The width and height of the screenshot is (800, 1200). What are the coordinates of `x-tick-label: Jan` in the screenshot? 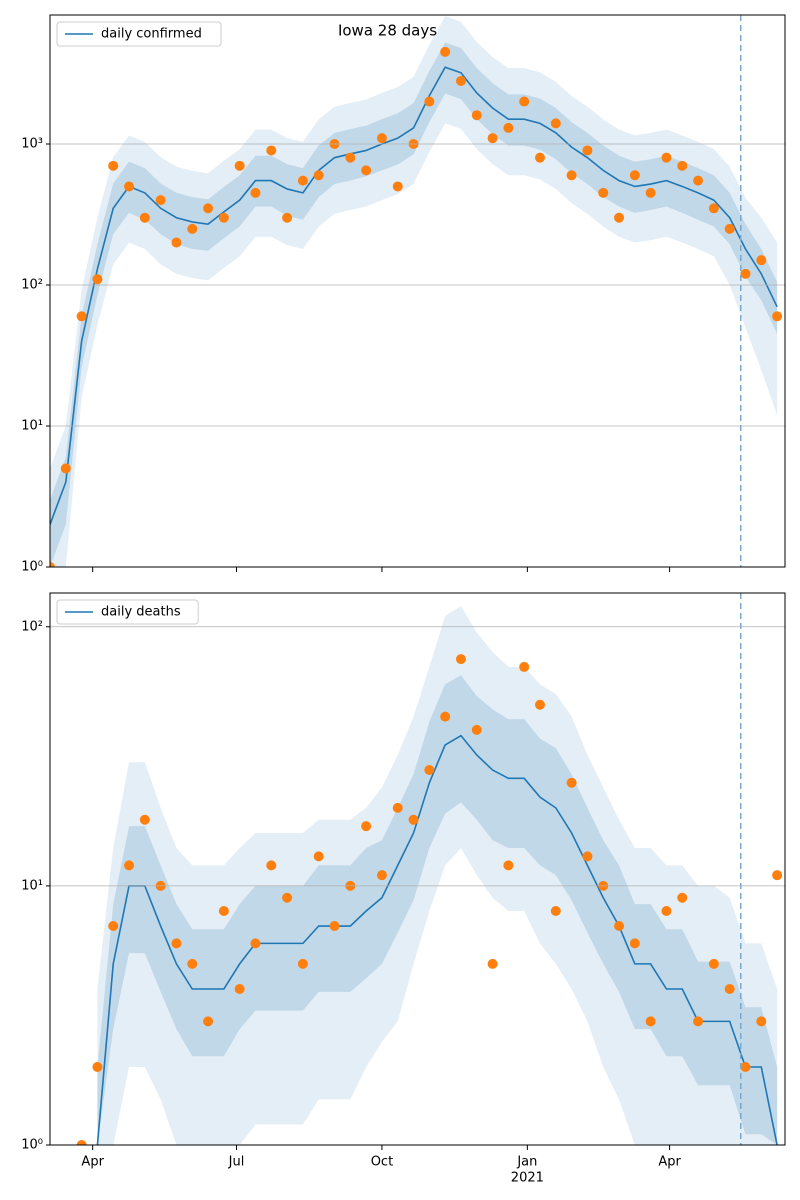 It's located at (526, 1162).